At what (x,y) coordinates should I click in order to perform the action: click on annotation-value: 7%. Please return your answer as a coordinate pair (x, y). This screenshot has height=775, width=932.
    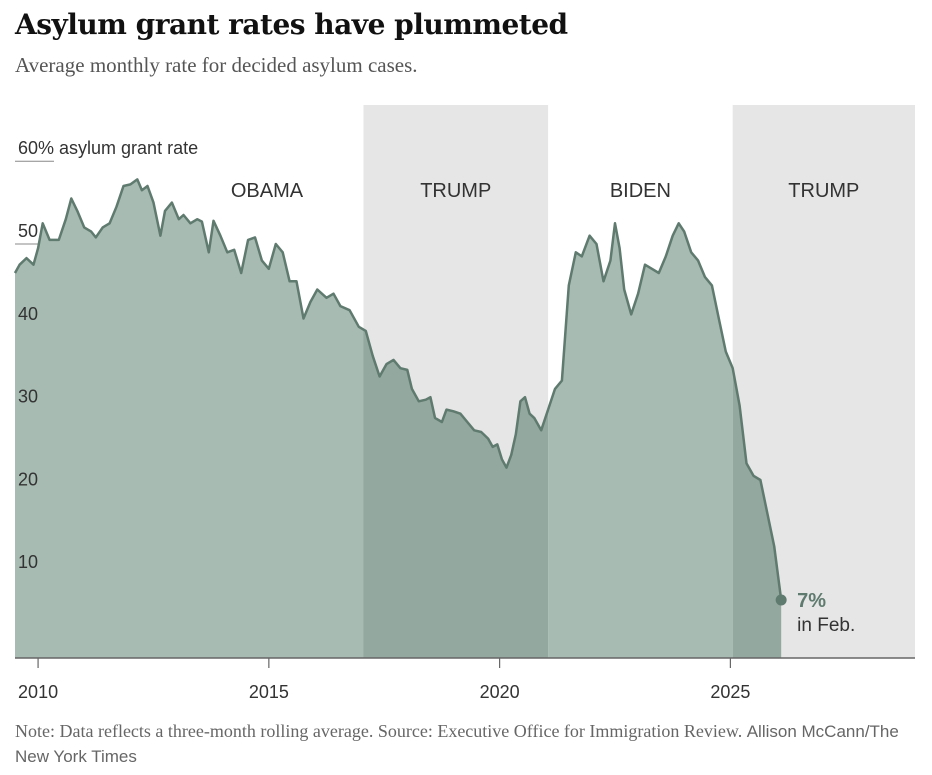
    Looking at the image, I should click on (811, 601).